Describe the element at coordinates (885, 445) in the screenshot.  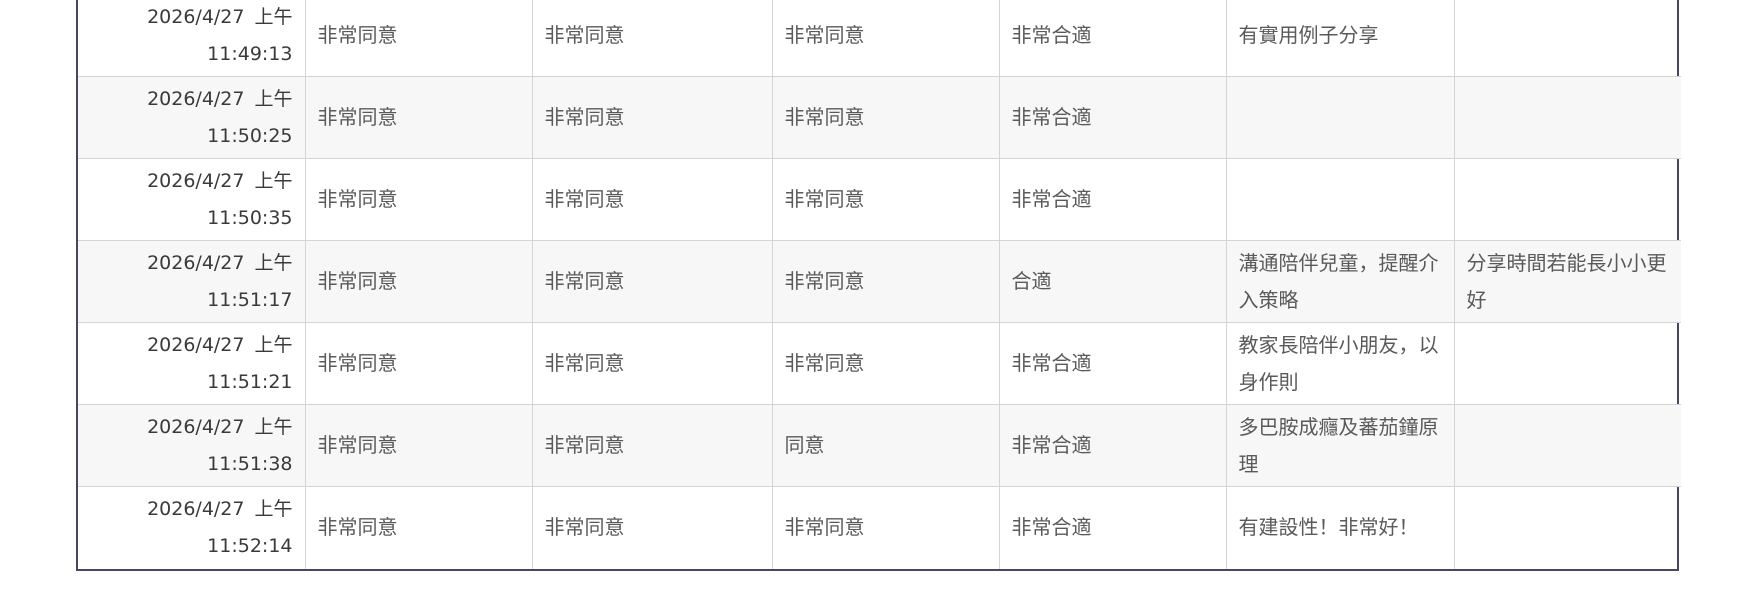
I see `response-cell-c3: 同意` at that location.